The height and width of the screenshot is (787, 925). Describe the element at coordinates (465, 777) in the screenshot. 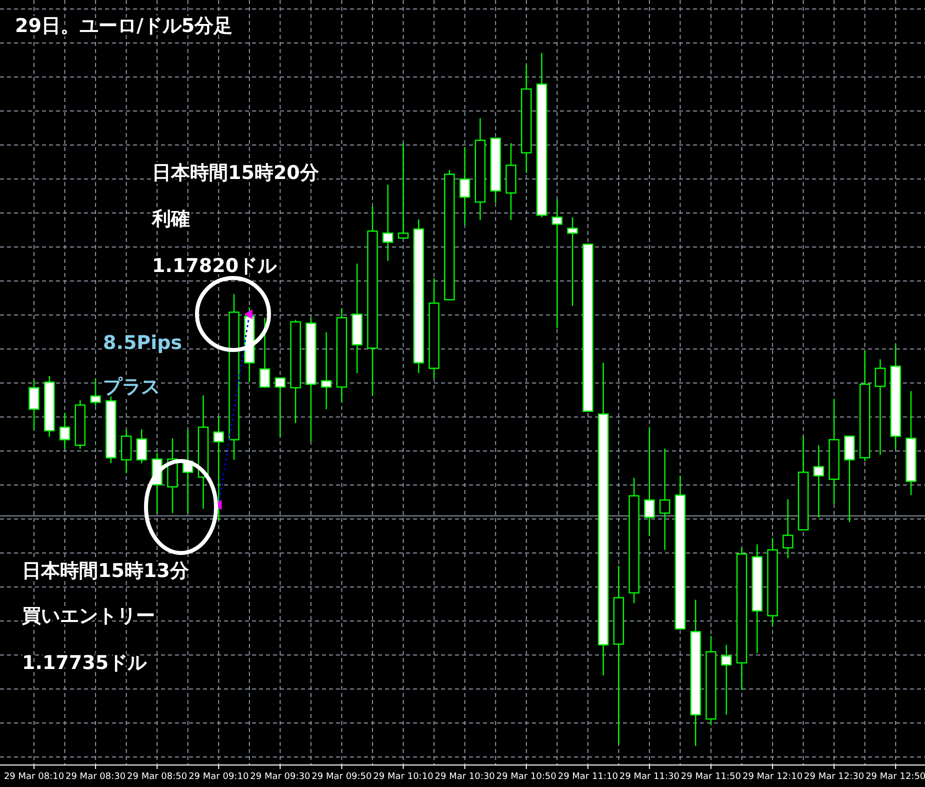

I see `x-tick-label: 29 Mar 10:30` at that location.